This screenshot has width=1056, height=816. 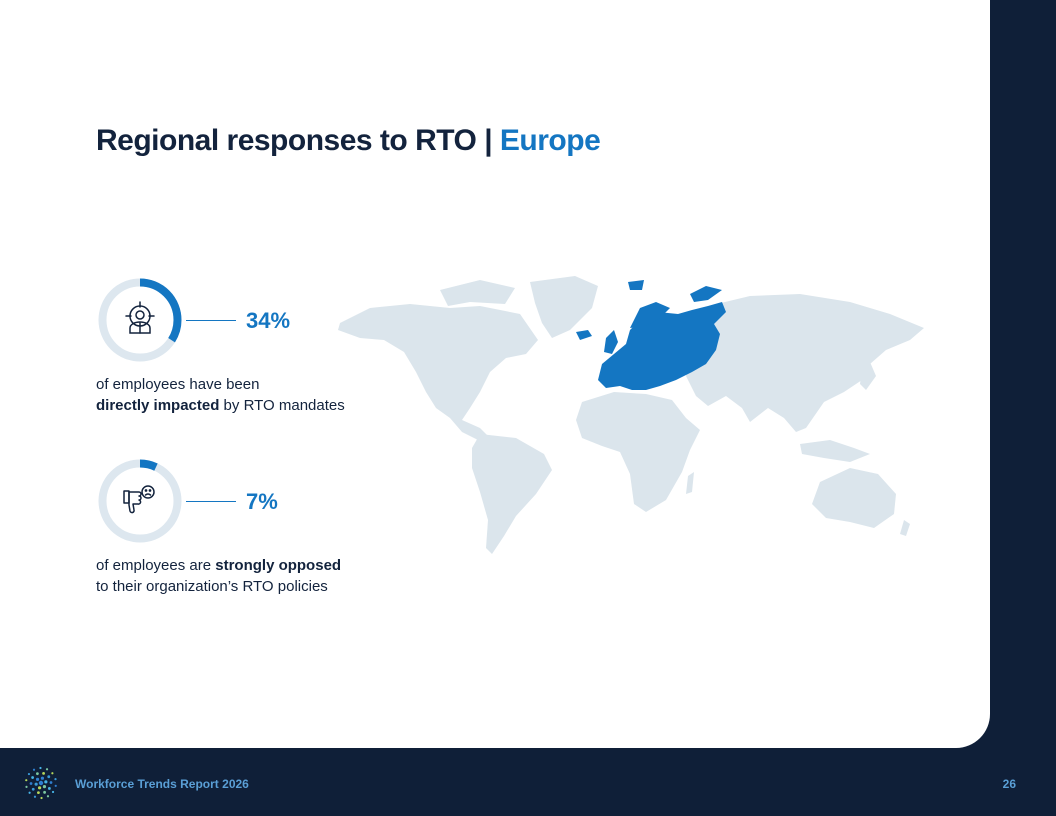 I want to click on map-australia, so click(x=854, y=498).